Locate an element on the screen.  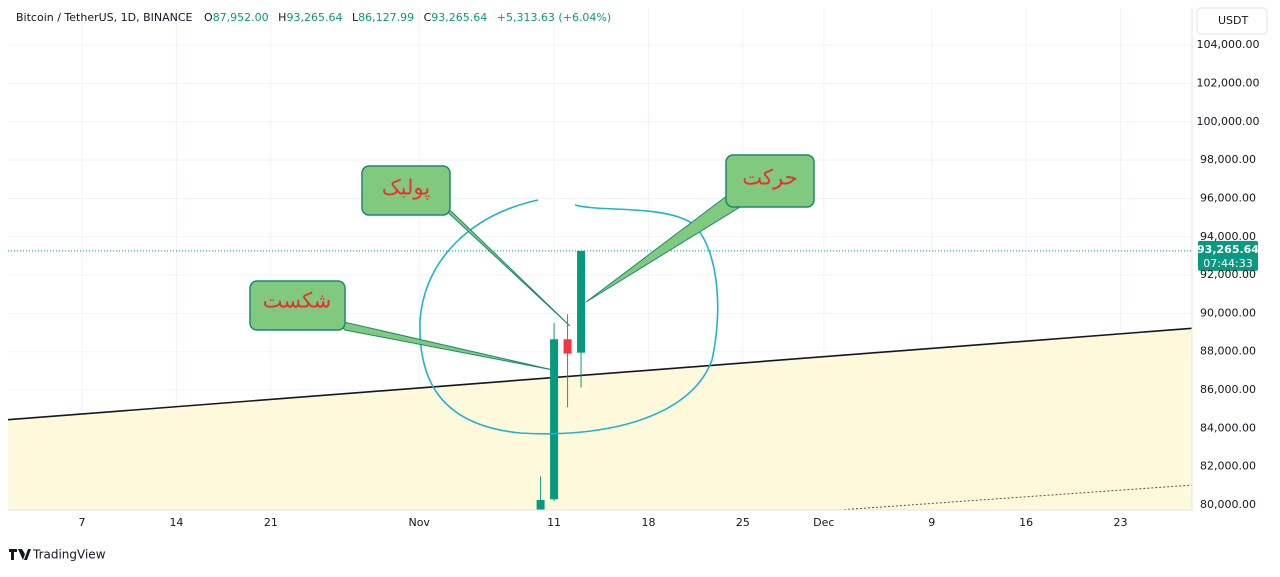
countdown: 07:44:33 is located at coordinates (1227, 263).